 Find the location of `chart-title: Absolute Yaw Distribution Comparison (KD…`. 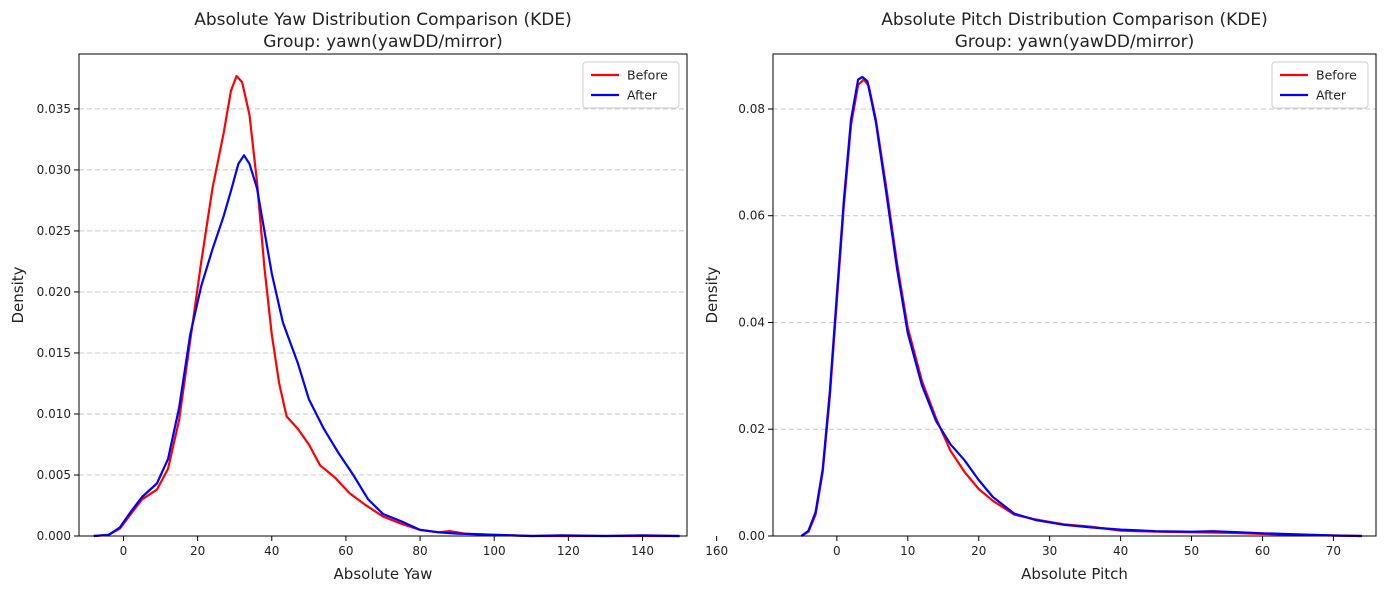

chart-title: Absolute Yaw Distribution Comparison (KD… is located at coordinates (383, 20).